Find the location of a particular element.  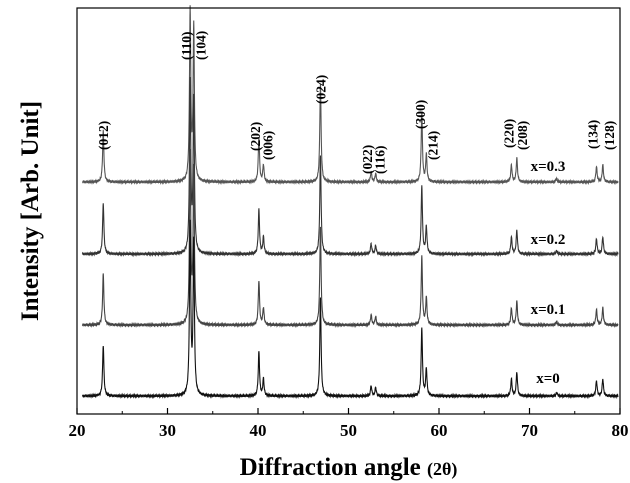

x-axis-title-main: Diffraction angle is located at coordinates (333, 467).